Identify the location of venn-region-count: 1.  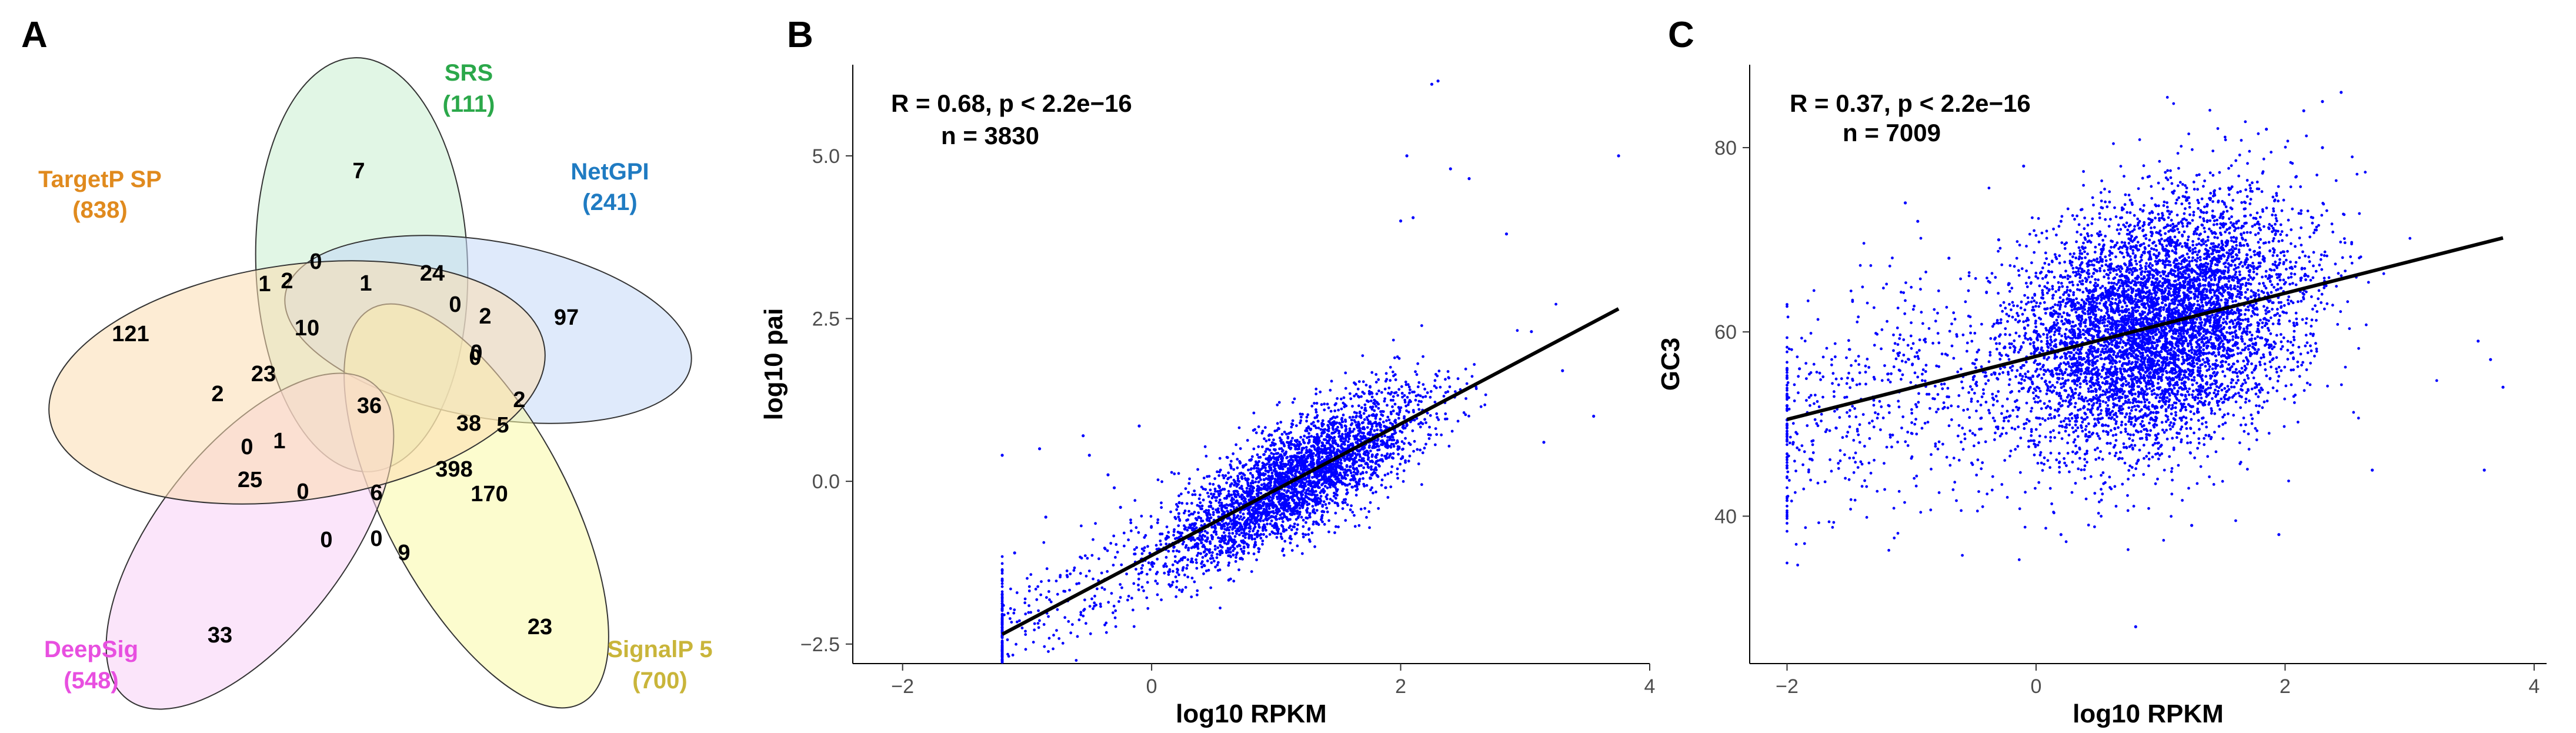
(365, 283).